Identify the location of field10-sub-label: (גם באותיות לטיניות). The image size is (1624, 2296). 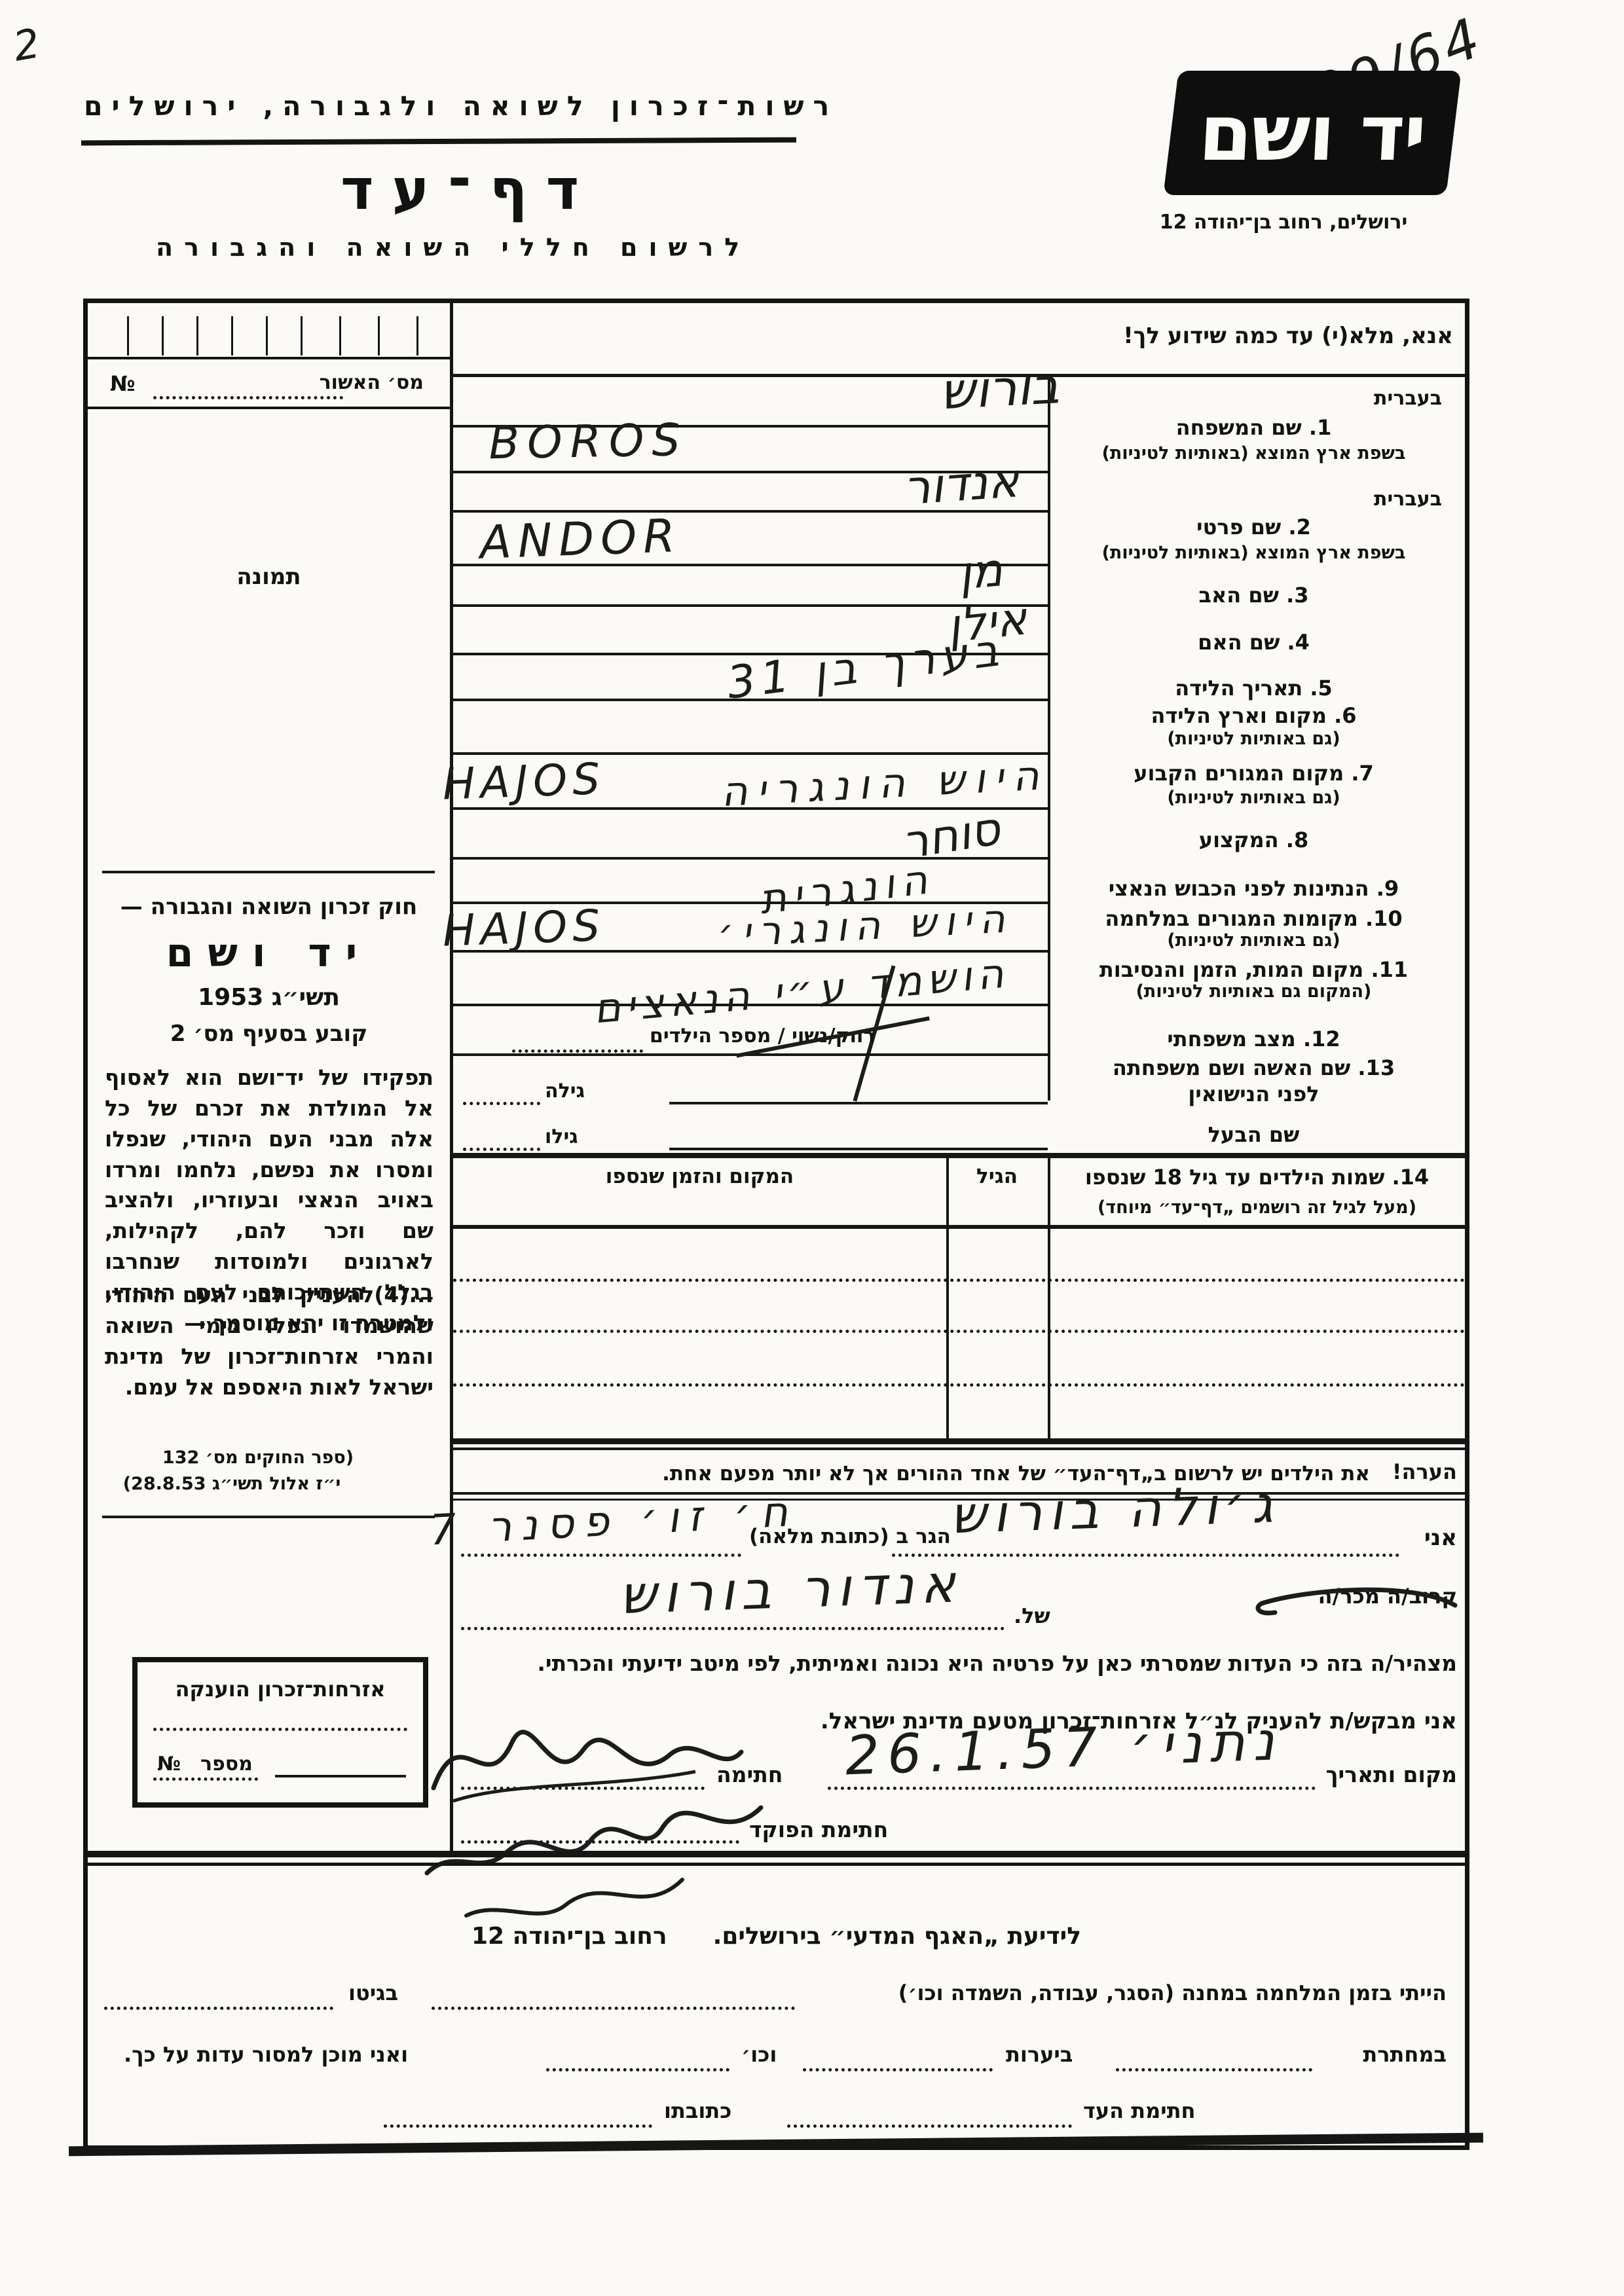
(1253, 940).